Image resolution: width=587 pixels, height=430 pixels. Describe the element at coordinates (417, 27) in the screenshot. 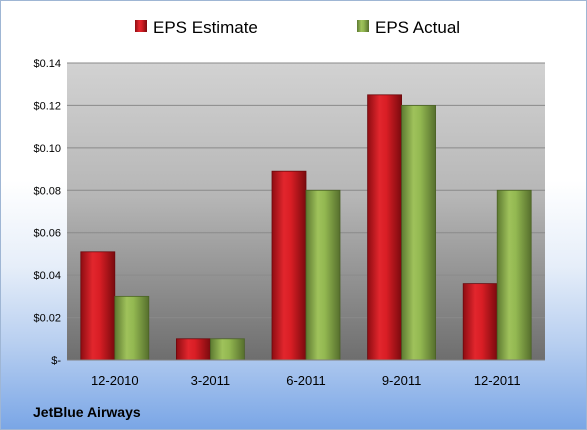

I see `legend-label-actual: EPS Actual` at that location.